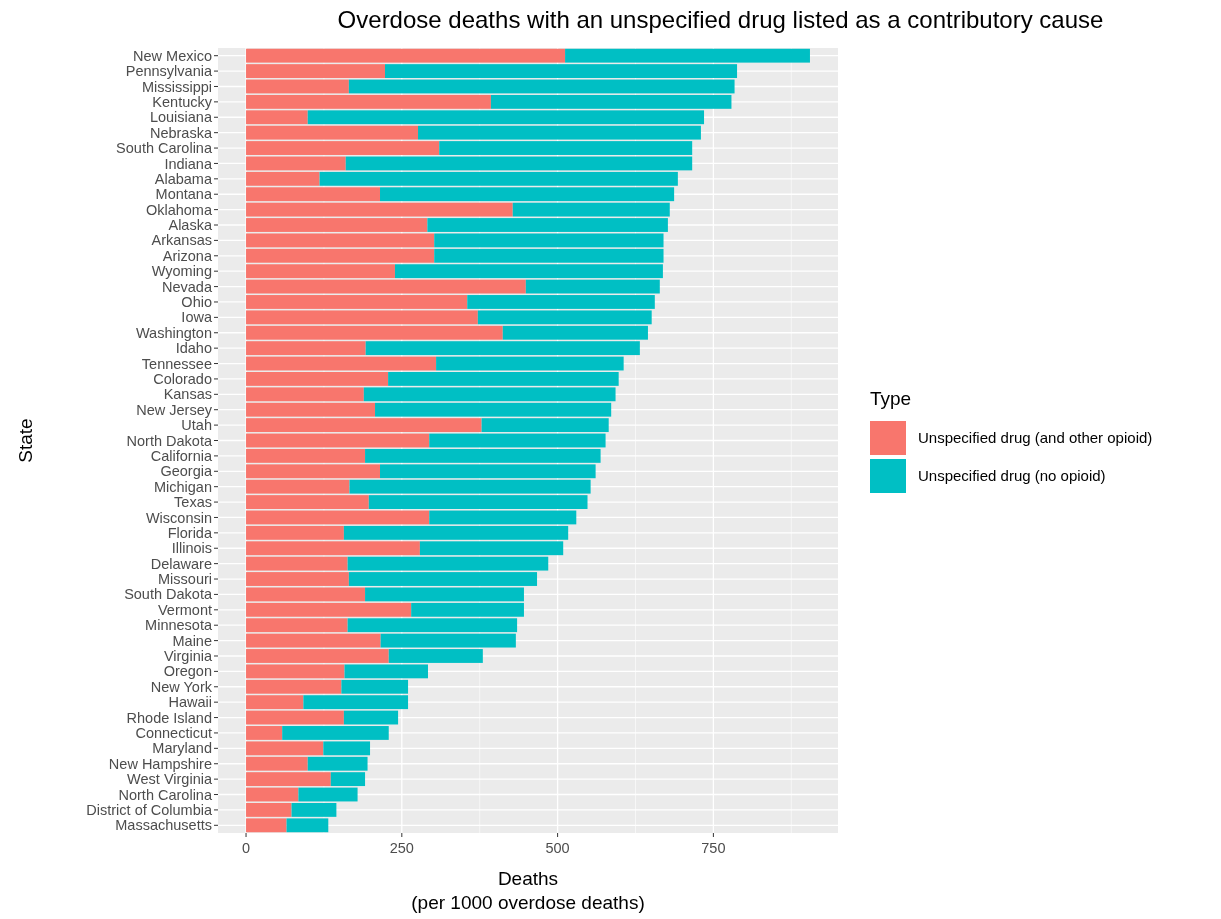 The height and width of the screenshot is (919, 1221). What do you see at coordinates (190, 225) in the screenshot?
I see `y-tick-label: Alaska` at bounding box center [190, 225].